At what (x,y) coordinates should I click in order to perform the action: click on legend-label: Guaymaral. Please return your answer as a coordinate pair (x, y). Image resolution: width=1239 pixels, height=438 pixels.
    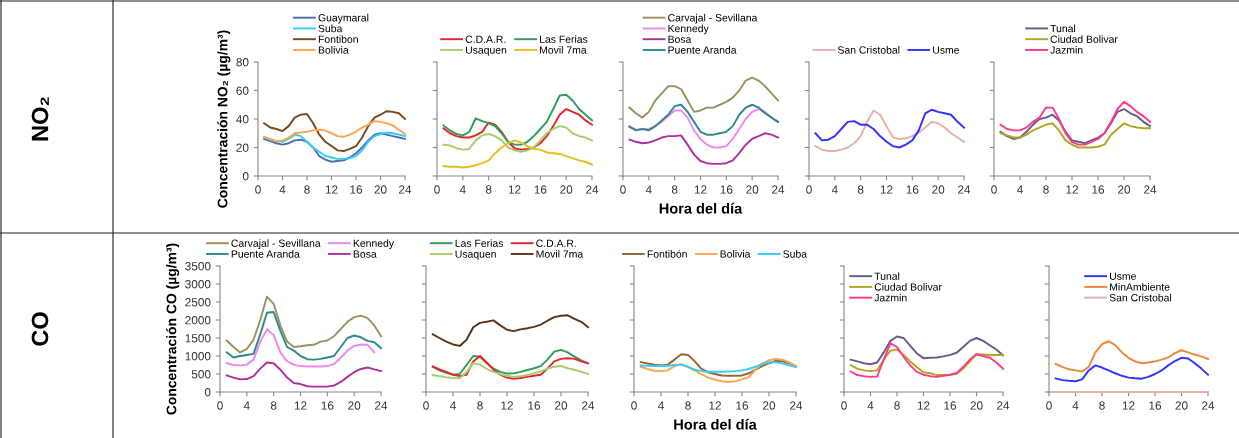
    Looking at the image, I should click on (343, 18).